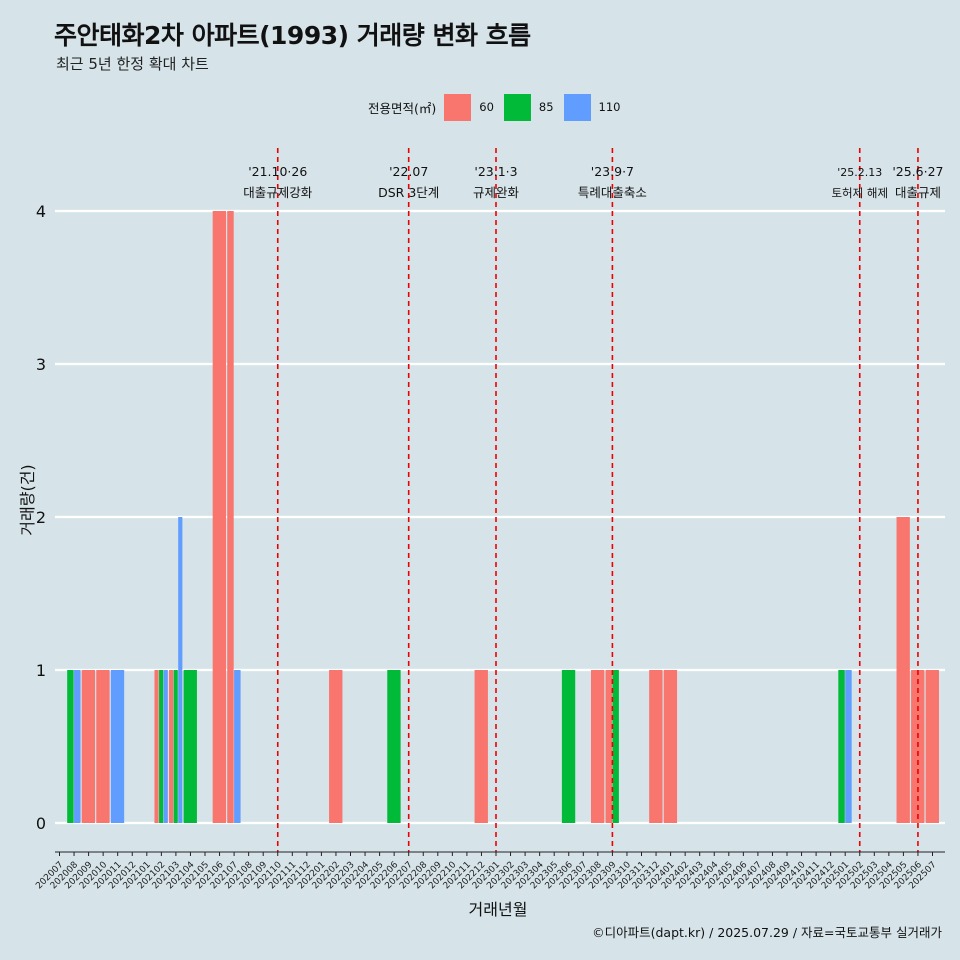 The width and height of the screenshot is (960, 960). I want to click on event-date-label: '21.10·26, so click(277, 171).